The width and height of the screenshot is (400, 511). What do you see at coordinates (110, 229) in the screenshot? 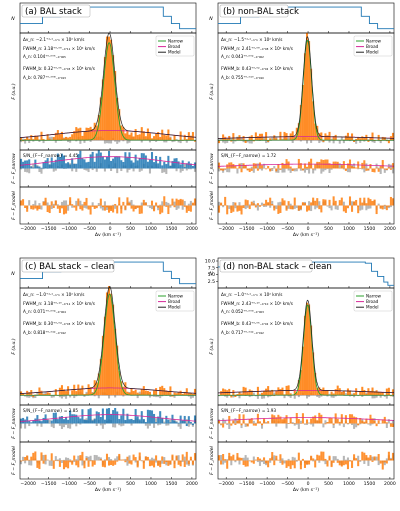
I see `x-tick-label: 0` at bounding box center [110, 229].